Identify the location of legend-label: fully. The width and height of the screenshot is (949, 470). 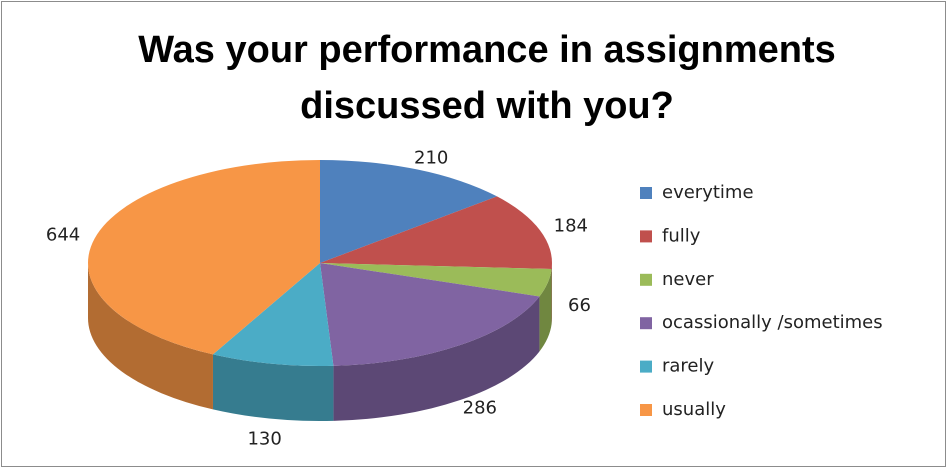
(681, 235).